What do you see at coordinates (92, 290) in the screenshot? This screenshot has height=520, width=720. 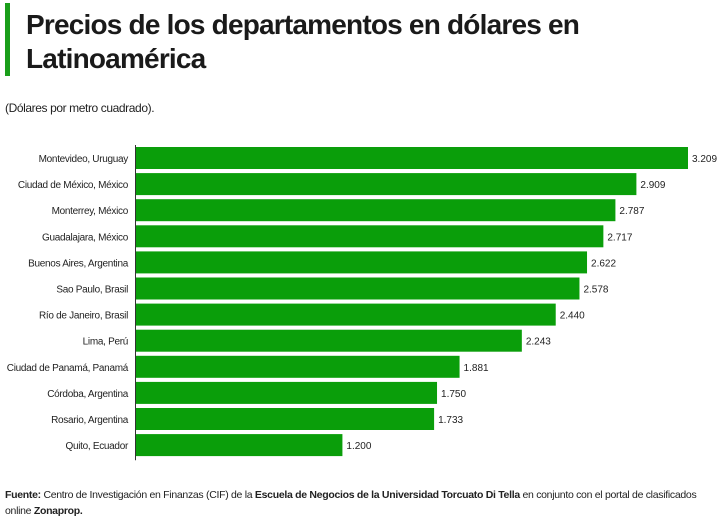 I see `category-label: Sao Paulo, Brasil` at bounding box center [92, 290].